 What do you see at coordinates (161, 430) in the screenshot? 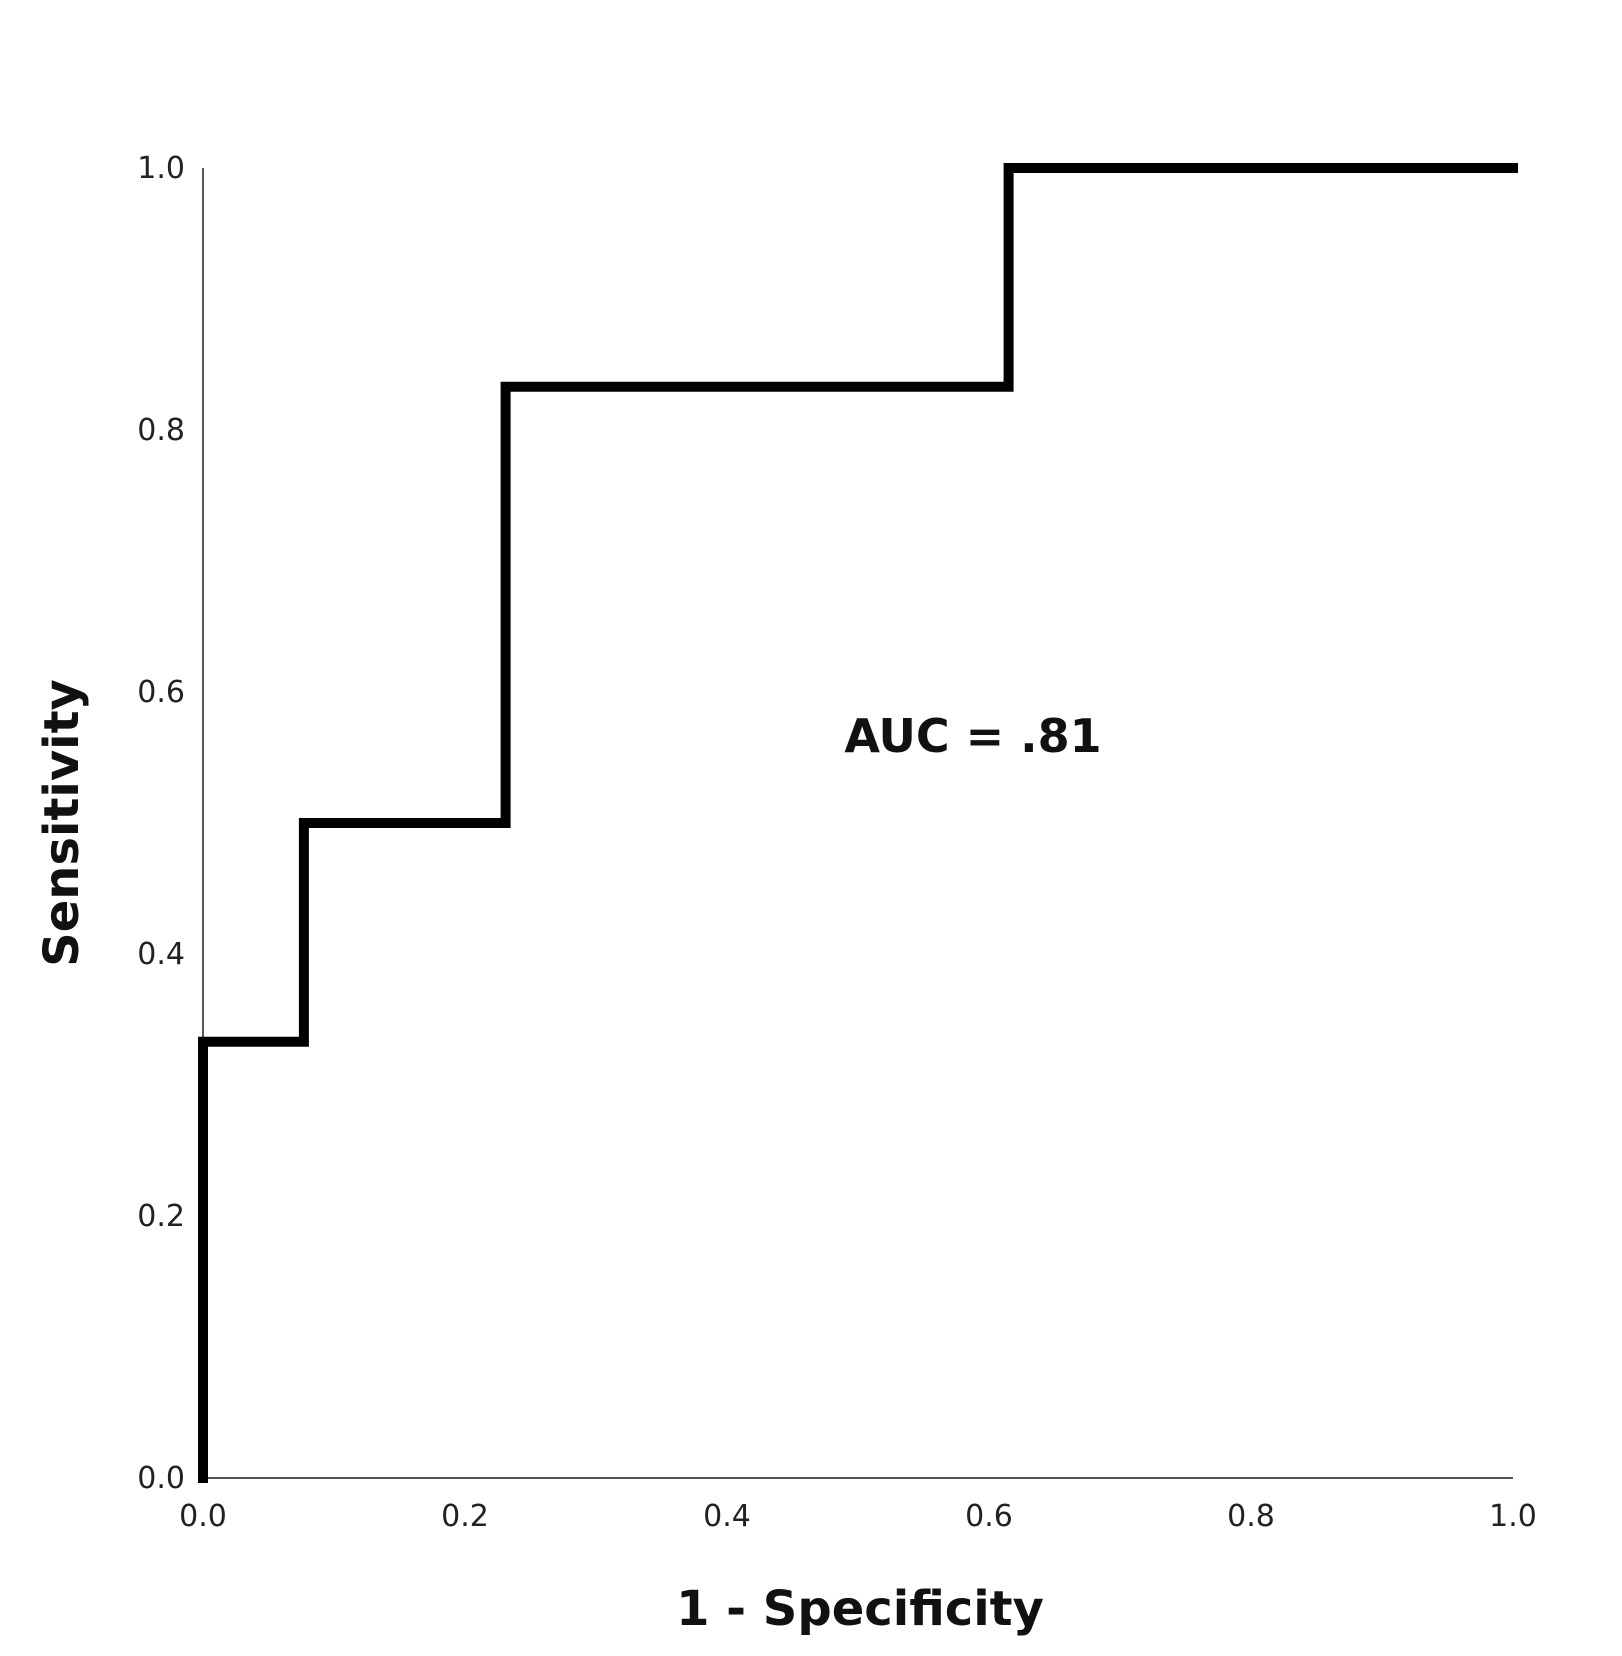
I see `y-tick-label: 0.8` at bounding box center [161, 430].